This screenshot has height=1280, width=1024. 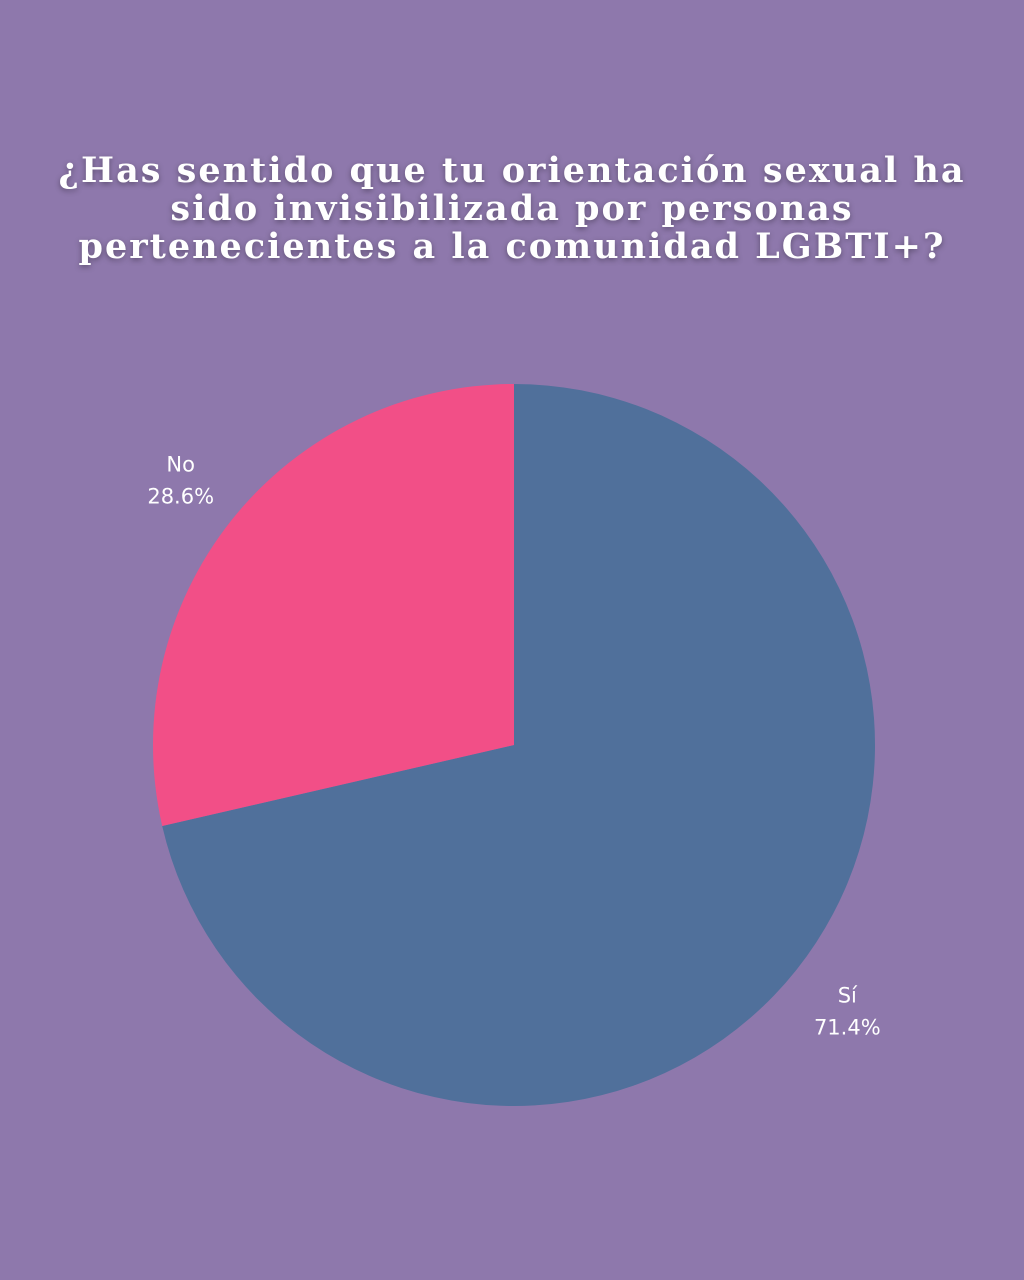 I want to click on pie-slice-no, so click(x=333, y=605).